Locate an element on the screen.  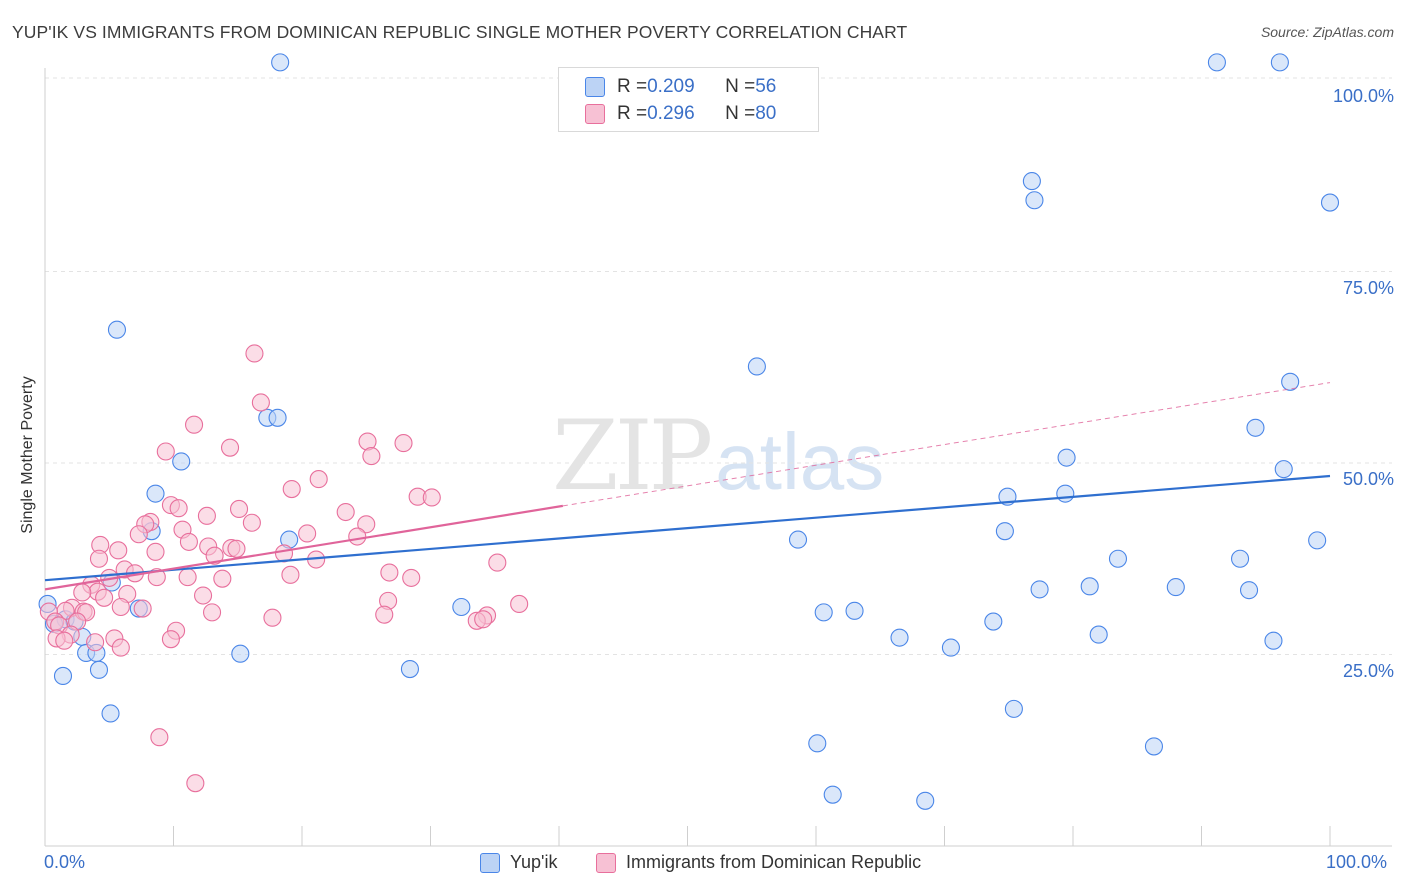
legend-n-value: 56 is located at coordinates (766, 86).